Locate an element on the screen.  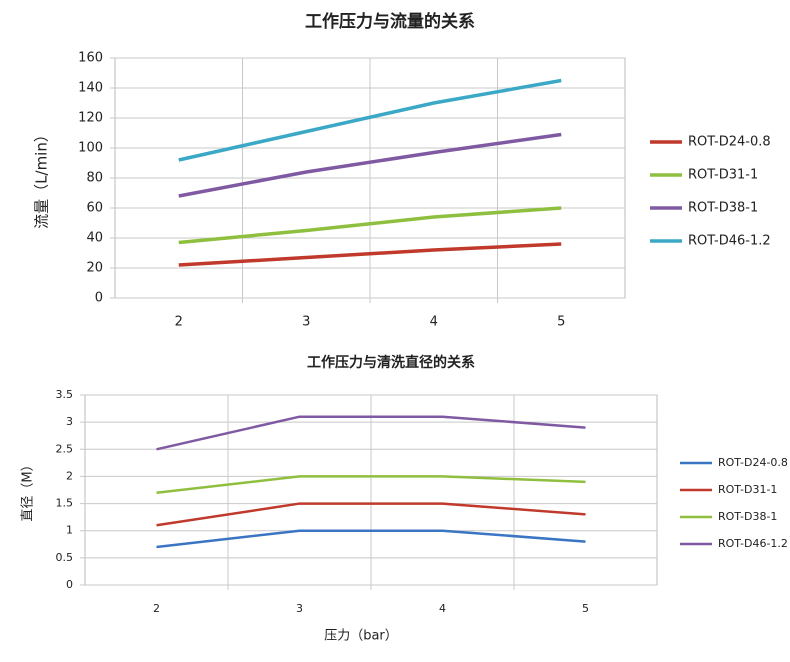
y-tick-label: 40 is located at coordinates (94, 238).